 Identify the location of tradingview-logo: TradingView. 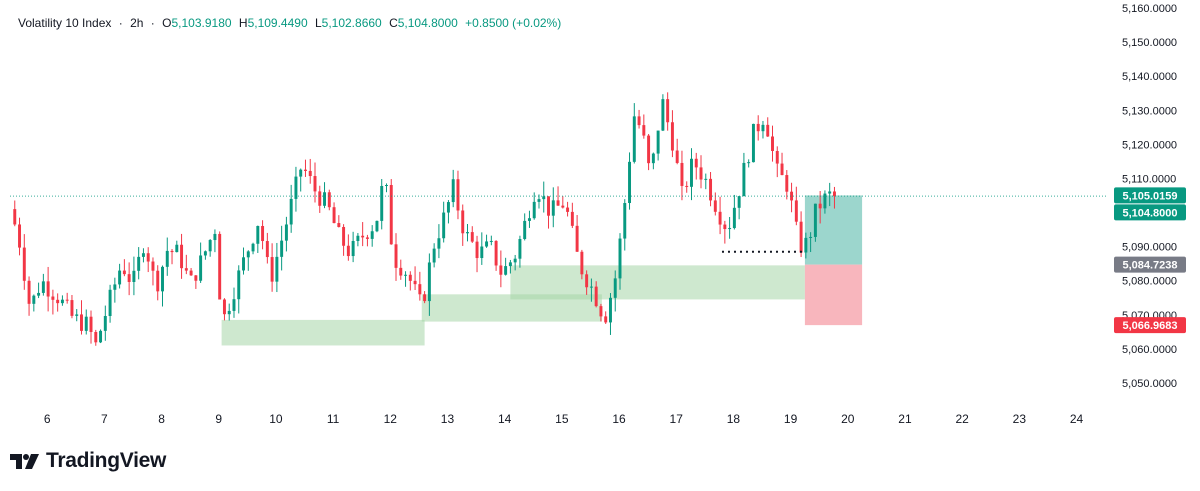
(88, 461).